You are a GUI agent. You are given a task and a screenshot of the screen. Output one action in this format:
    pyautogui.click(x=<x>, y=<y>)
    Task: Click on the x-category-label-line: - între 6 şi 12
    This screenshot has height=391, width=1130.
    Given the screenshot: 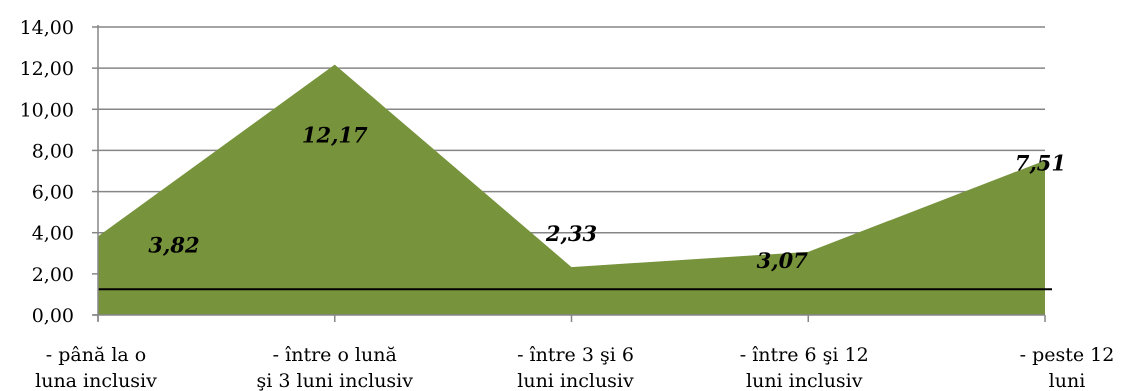 What is the action you would take?
    pyautogui.click(x=804, y=355)
    